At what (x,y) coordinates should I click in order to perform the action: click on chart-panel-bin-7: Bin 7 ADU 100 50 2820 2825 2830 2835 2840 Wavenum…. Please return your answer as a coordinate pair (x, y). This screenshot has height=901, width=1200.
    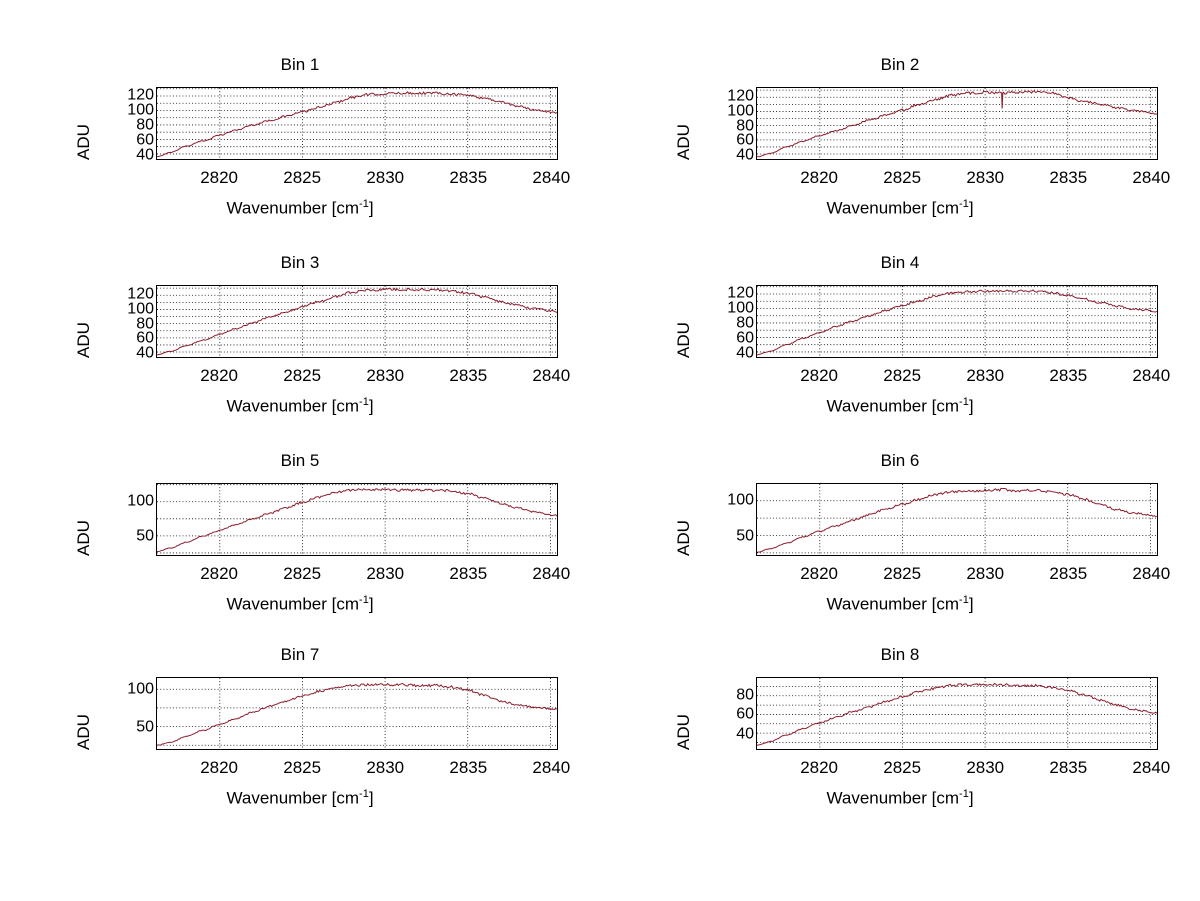
    Looking at the image, I should click on (300, 743).